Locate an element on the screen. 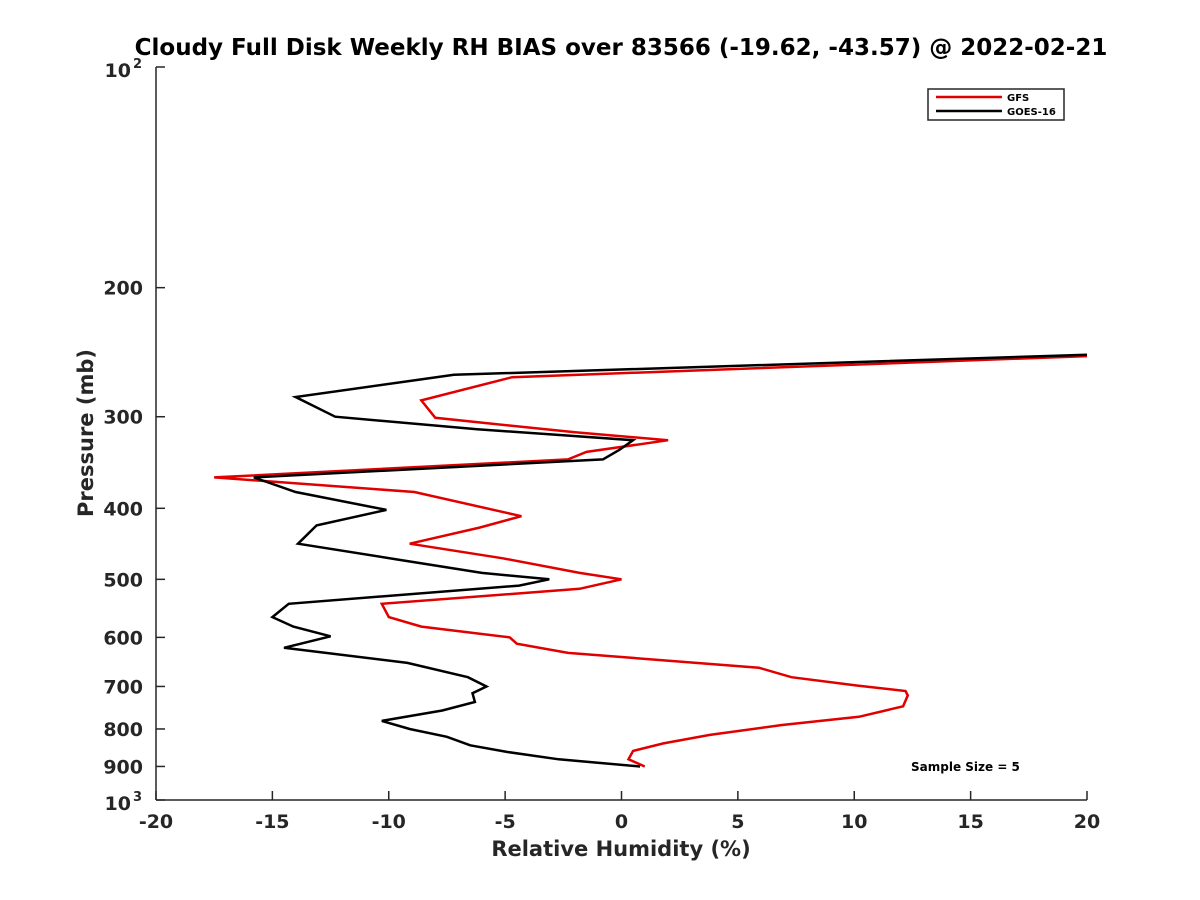 The height and width of the screenshot is (900, 1200). x-tick-label: -5 is located at coordinates (505, 822).